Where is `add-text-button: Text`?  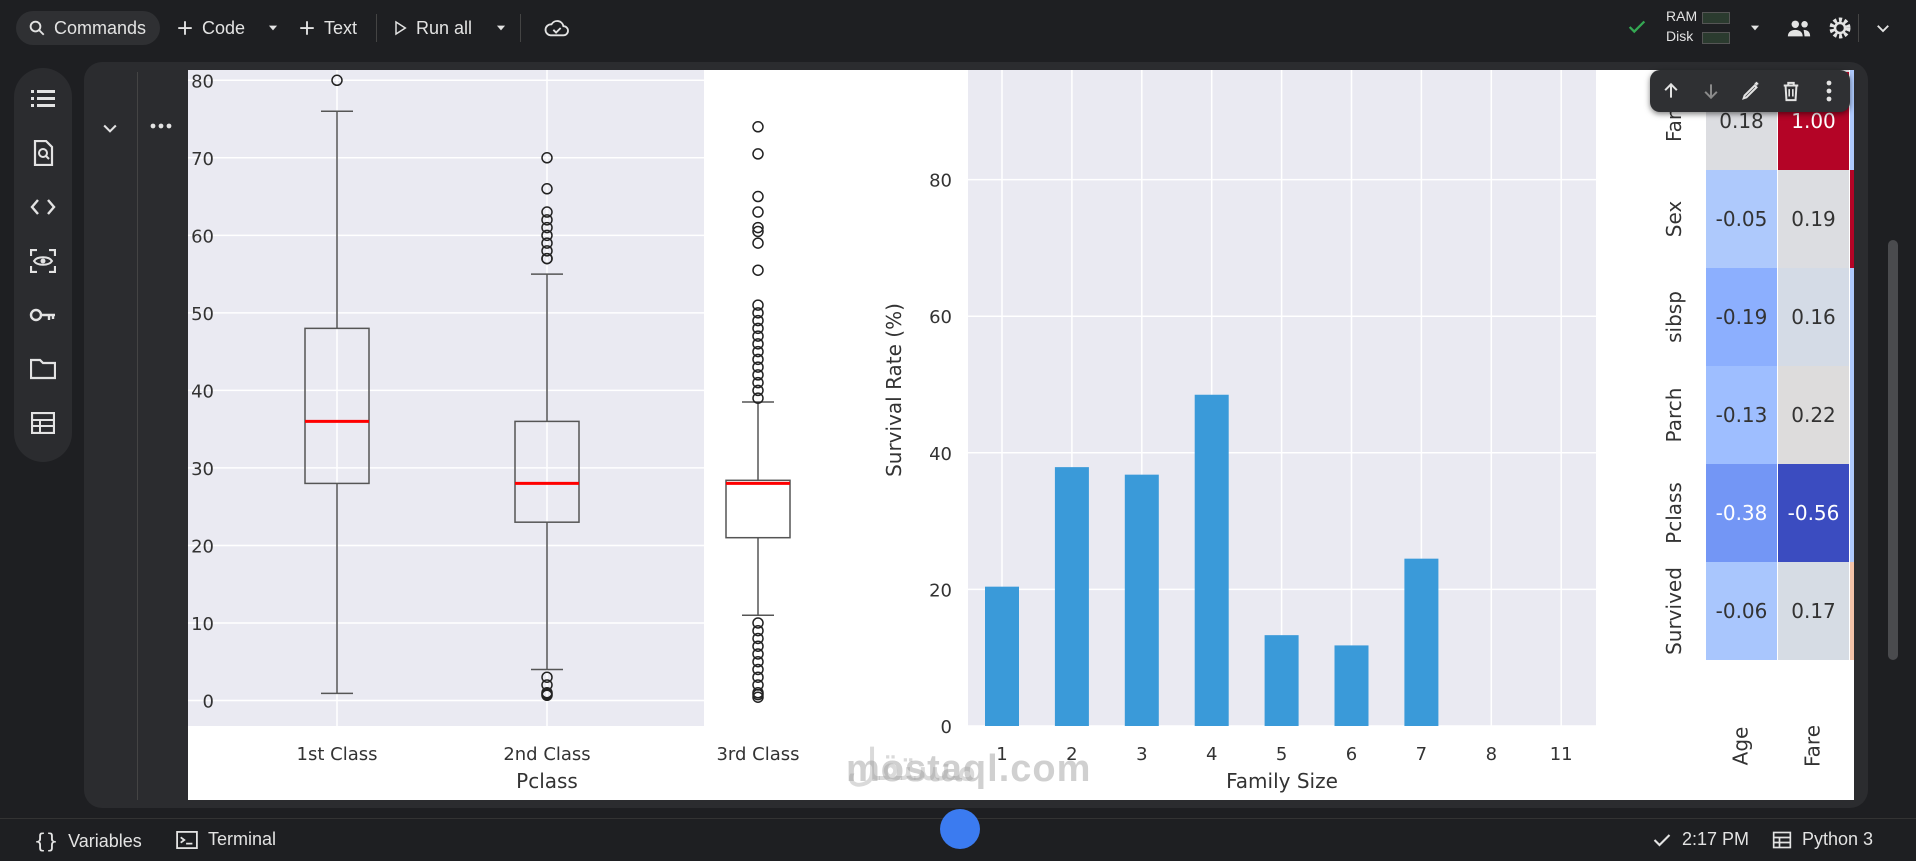
add-text-button: Text is located at coordinates (327, 28).